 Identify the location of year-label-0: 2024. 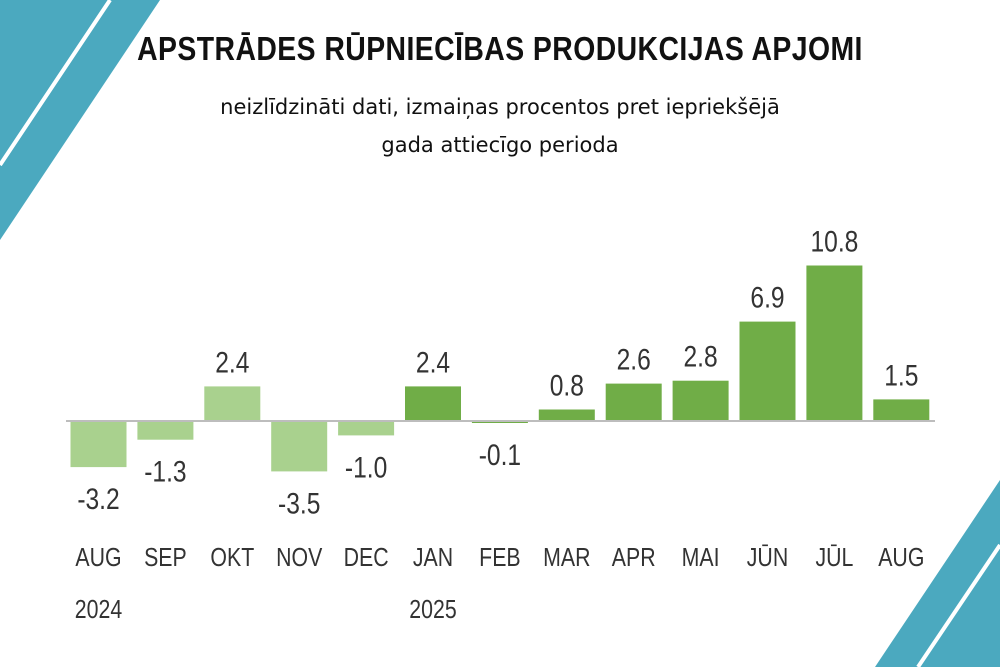
(98, 610).